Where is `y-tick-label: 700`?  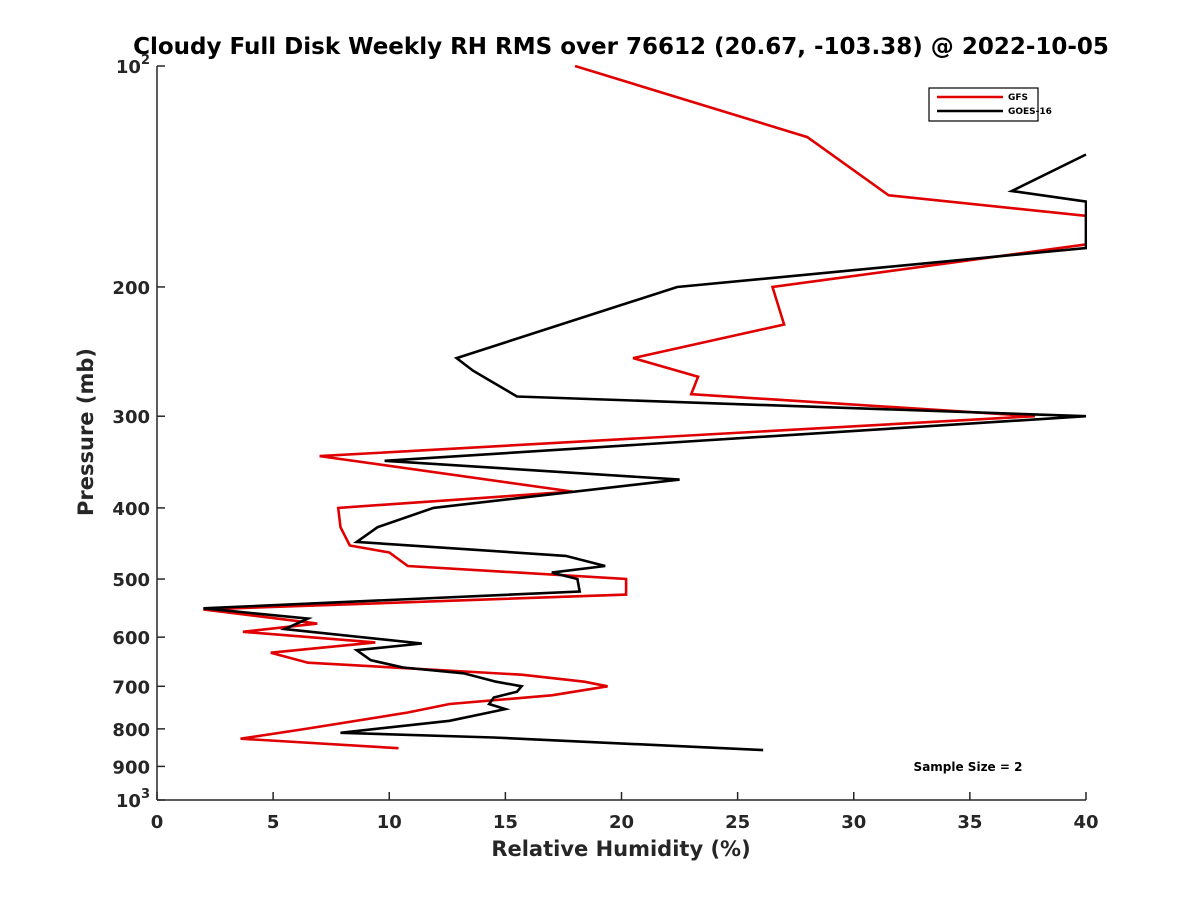
y-tick-label: 700 is located at coordinates (131, 687).